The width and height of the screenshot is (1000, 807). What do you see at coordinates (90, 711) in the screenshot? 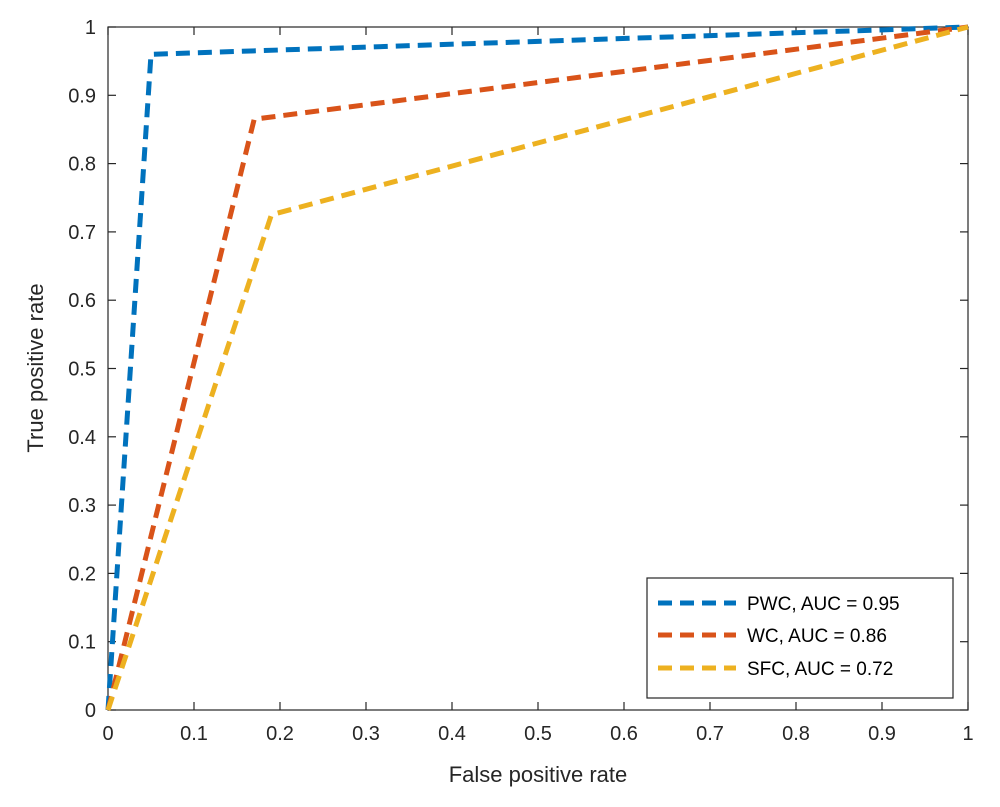
I see `y-tick-label: 0` at bounding box center [90, 711].